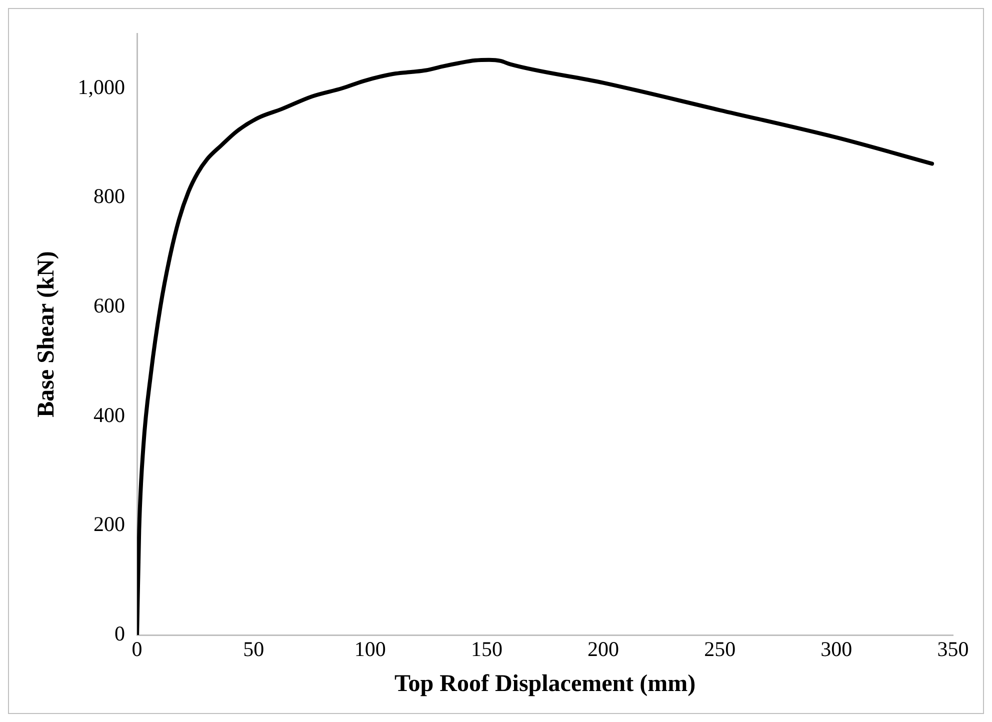 The width and height of the screenshot is (992, 722). Describe the element at coordinates (253, 649) in the screenshot. I see `x-tick-label: 50` at that location.